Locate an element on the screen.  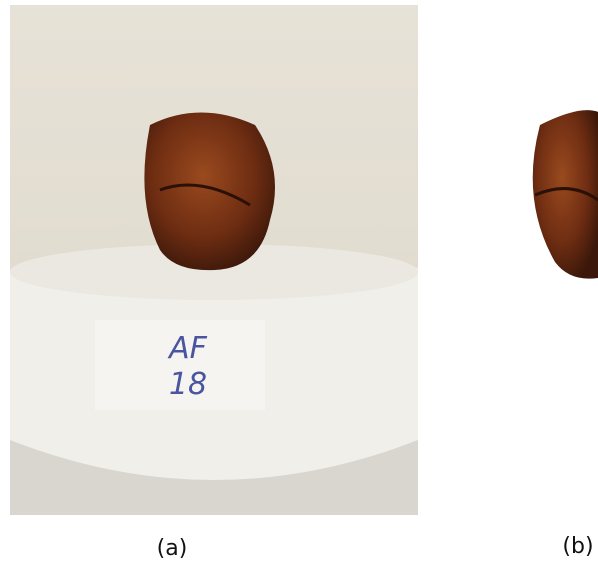
caption: (a) is located at coordinates (172, 548).